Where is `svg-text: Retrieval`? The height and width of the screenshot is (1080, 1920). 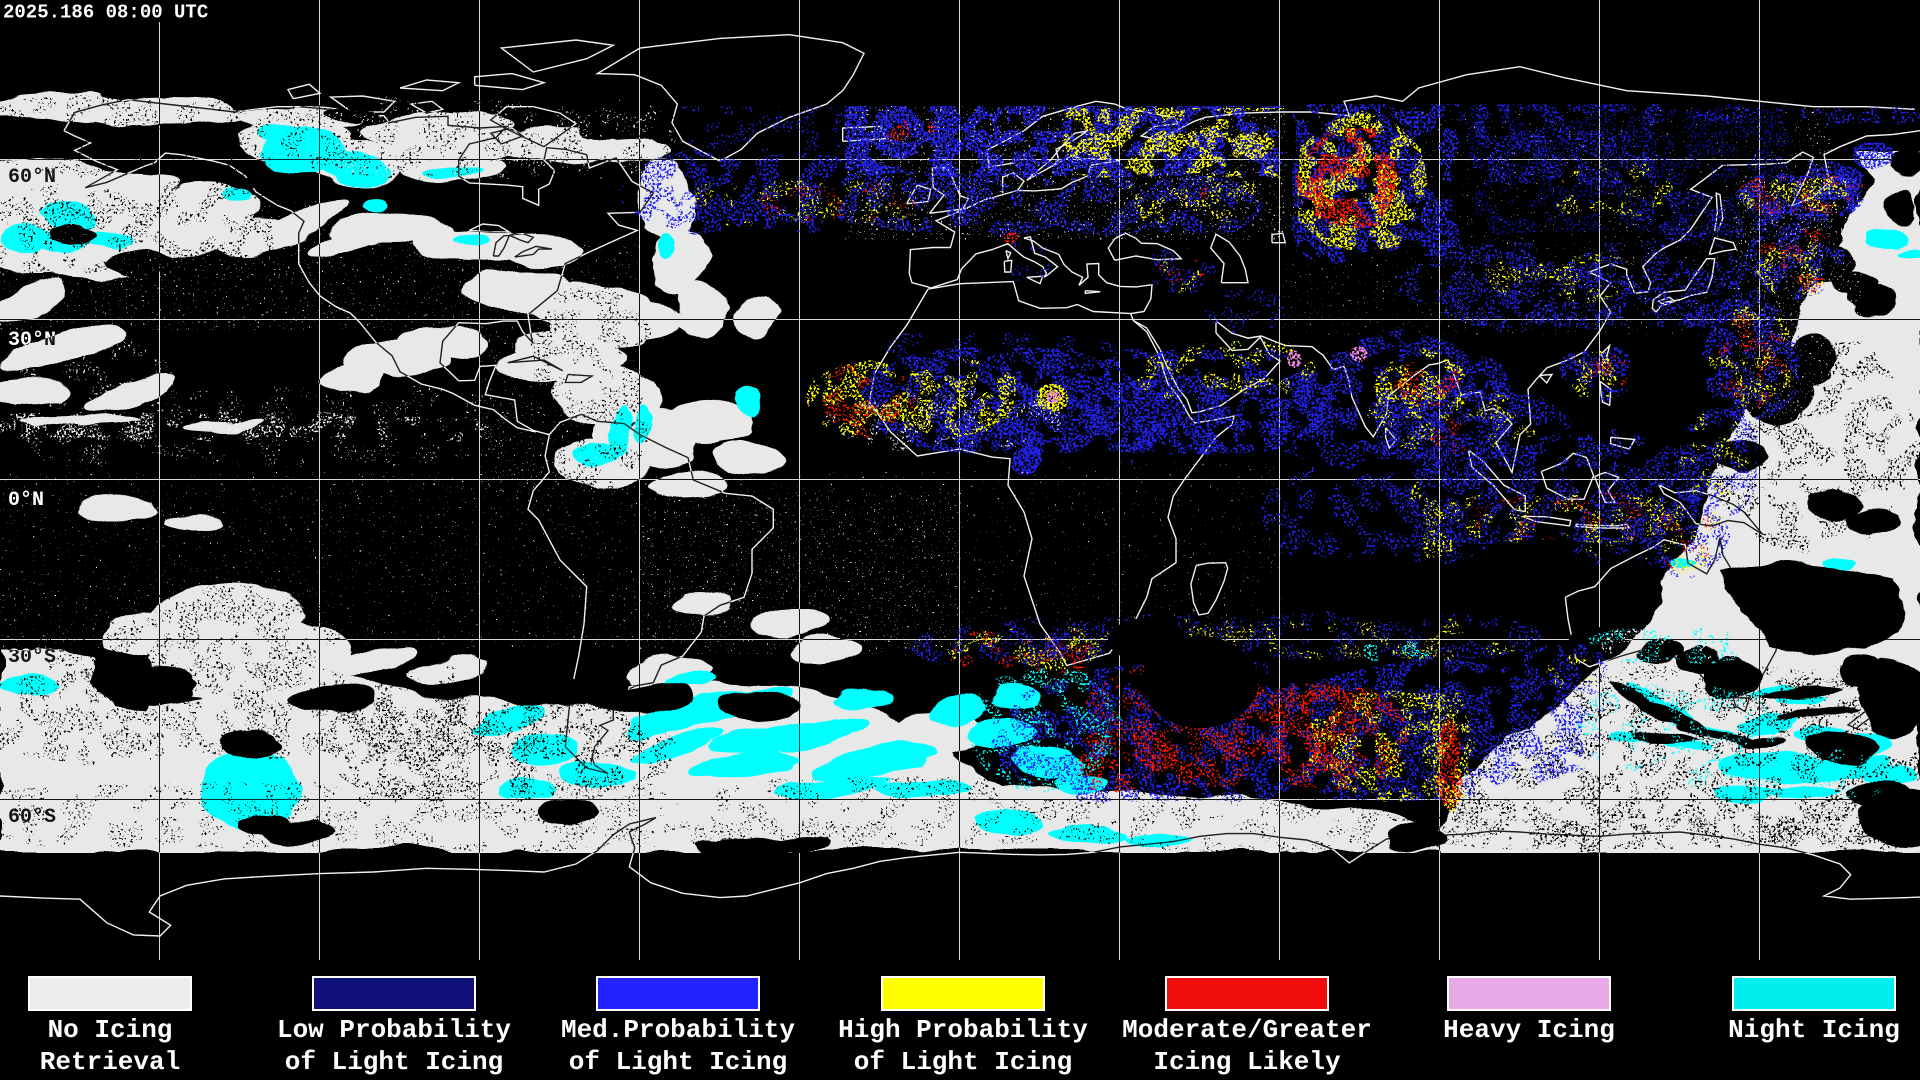
svg-text: Retrieval is located at coordinates (110, 1062).